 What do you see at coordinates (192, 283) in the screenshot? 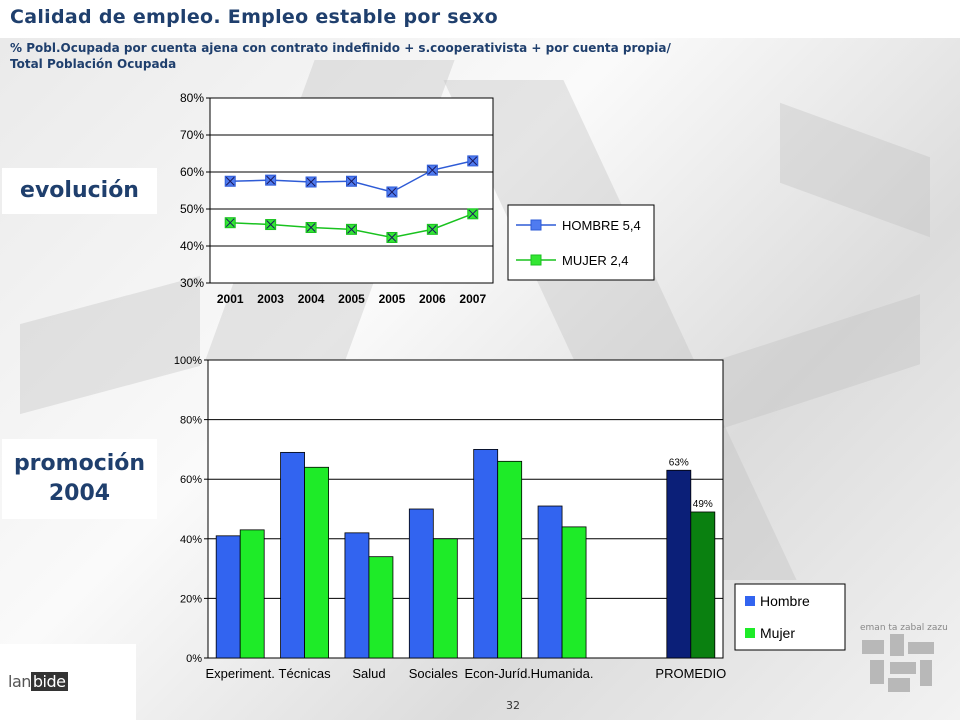
I see `line-y-tick-label: 30%` at bounding box center [192, 283].